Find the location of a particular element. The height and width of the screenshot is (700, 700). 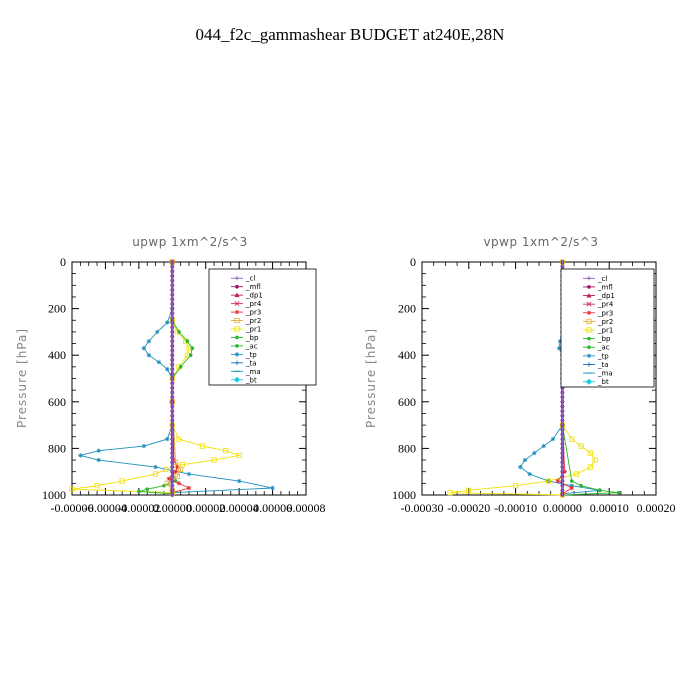

y-axis-label-upwp: Pressure [hPa] is located at coordinates (22, 378).